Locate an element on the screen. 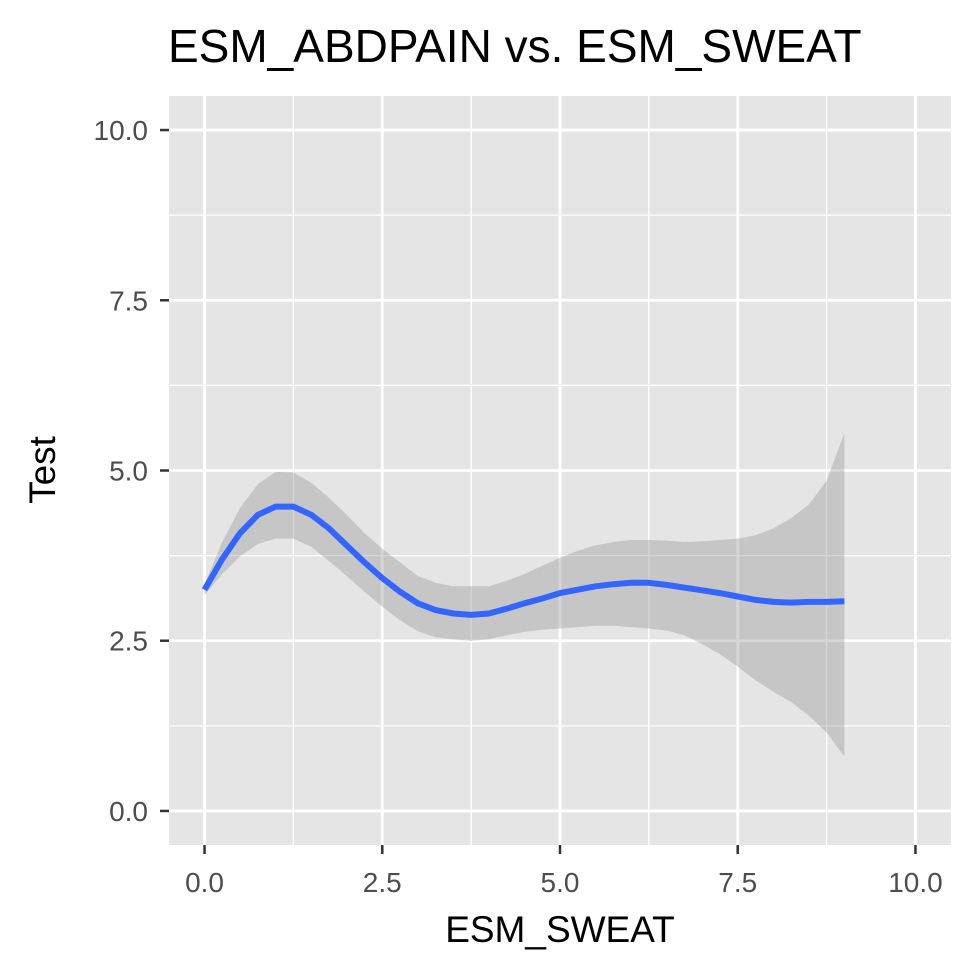 The height and width of the screenshot is (975, 975). chart-title: ESM_ABDPAIN vs. ESM_SWEAT is located at coordinates (515, 46).